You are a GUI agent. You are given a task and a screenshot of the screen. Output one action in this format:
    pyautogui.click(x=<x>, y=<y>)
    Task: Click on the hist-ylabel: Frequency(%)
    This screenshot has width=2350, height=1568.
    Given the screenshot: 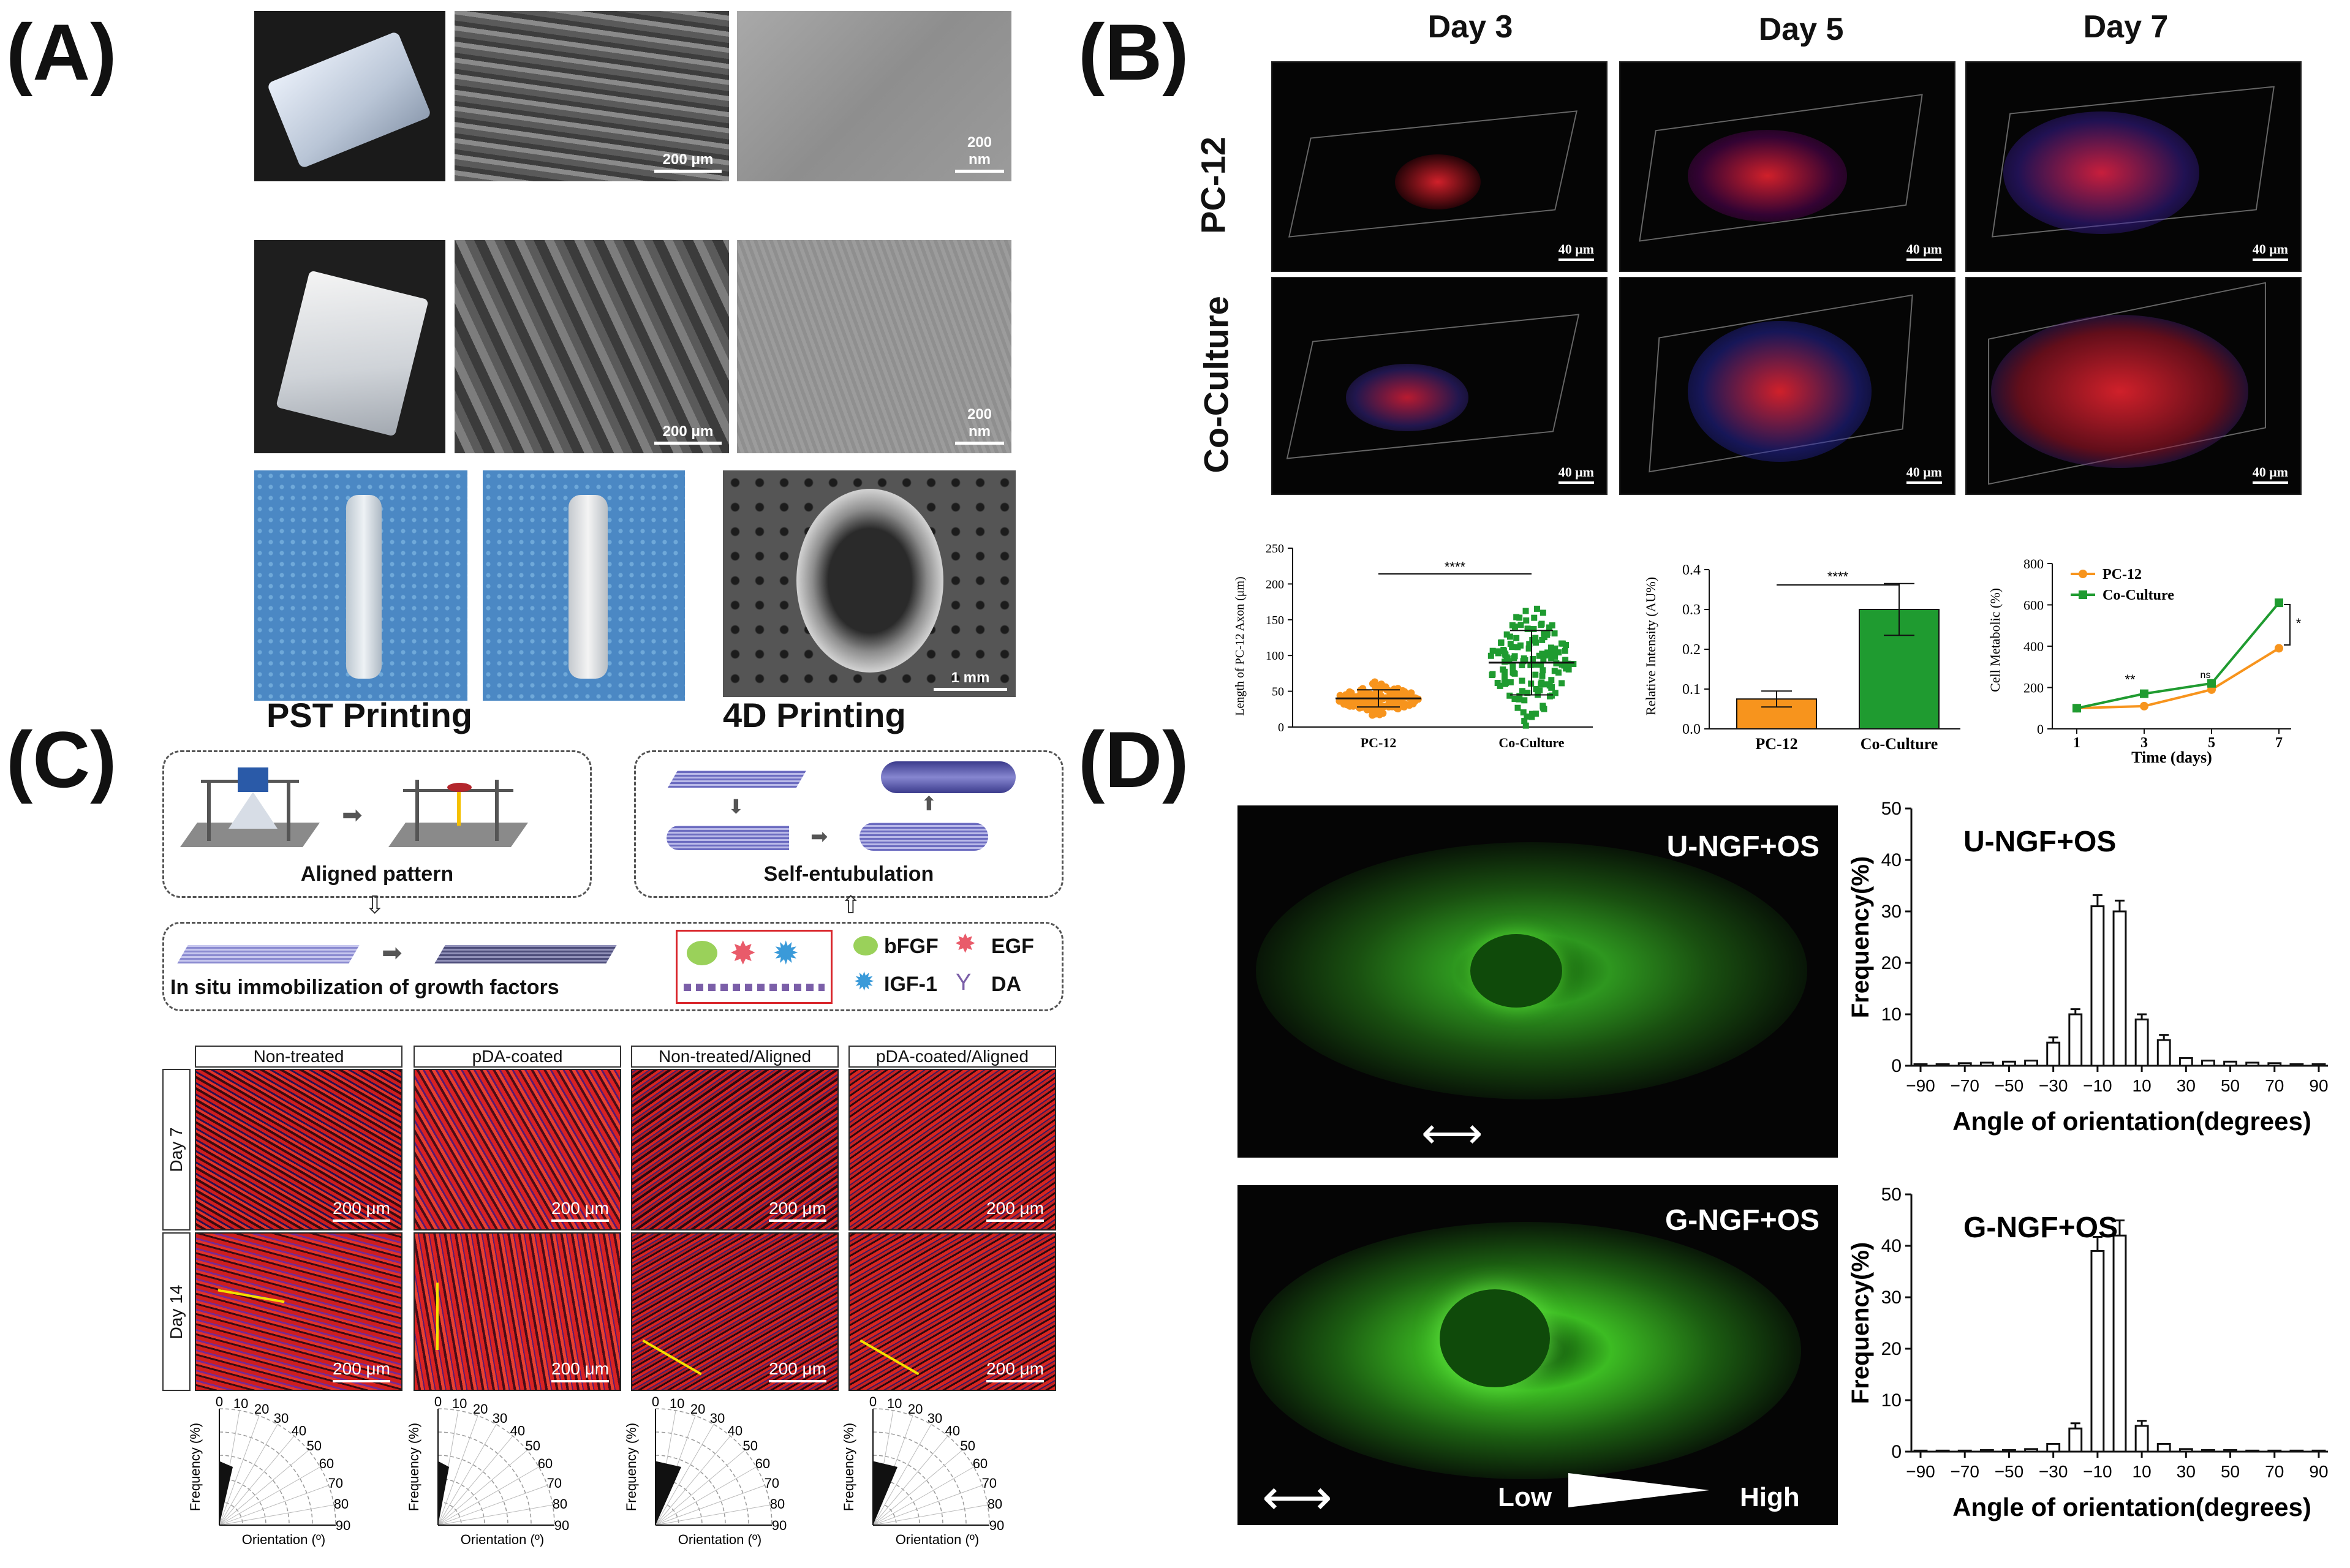 What is the action you would take?
    pyautogui.click(x=1860, y=938)
    